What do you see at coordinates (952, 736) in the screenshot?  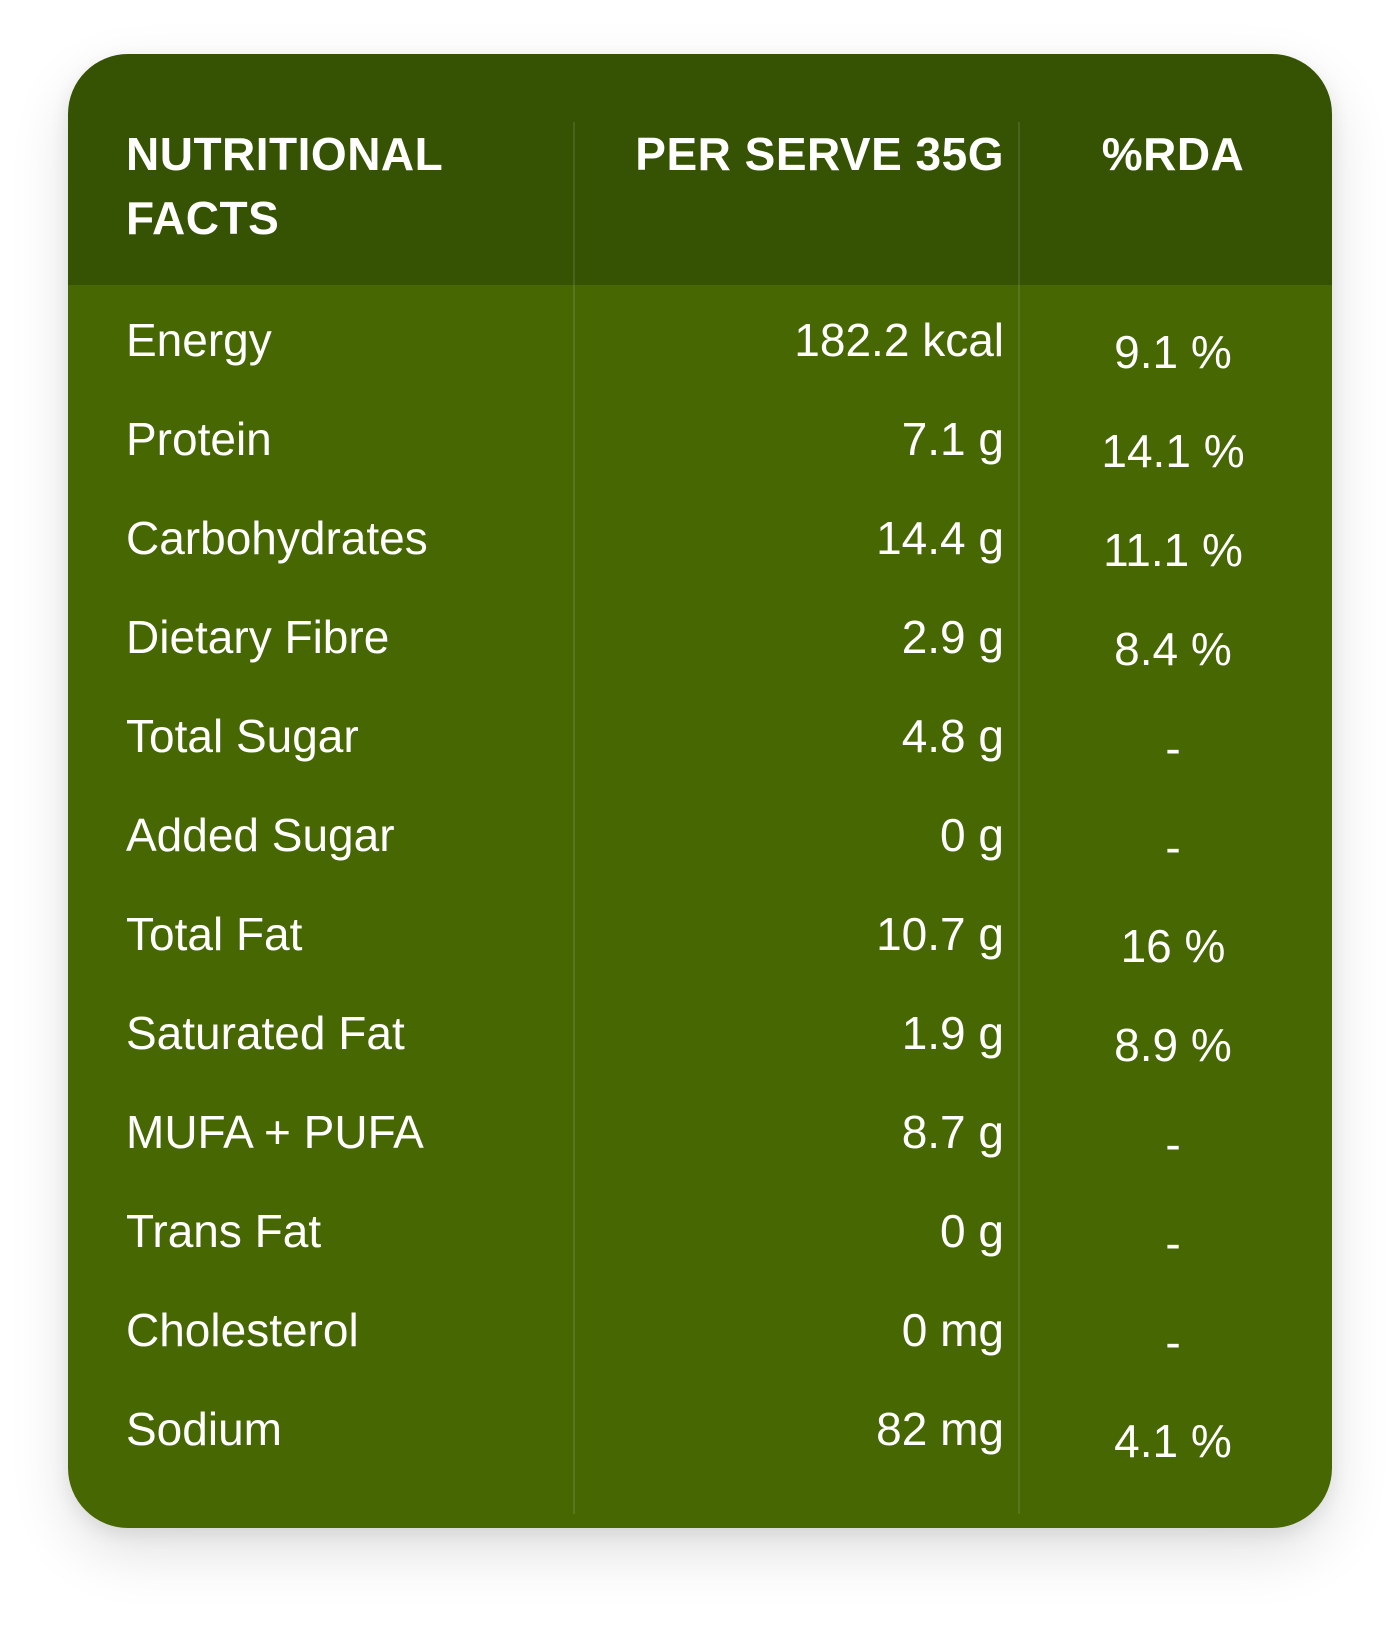 I see `per-serve-value: 4.8 g` at bounding box center [952, 736].